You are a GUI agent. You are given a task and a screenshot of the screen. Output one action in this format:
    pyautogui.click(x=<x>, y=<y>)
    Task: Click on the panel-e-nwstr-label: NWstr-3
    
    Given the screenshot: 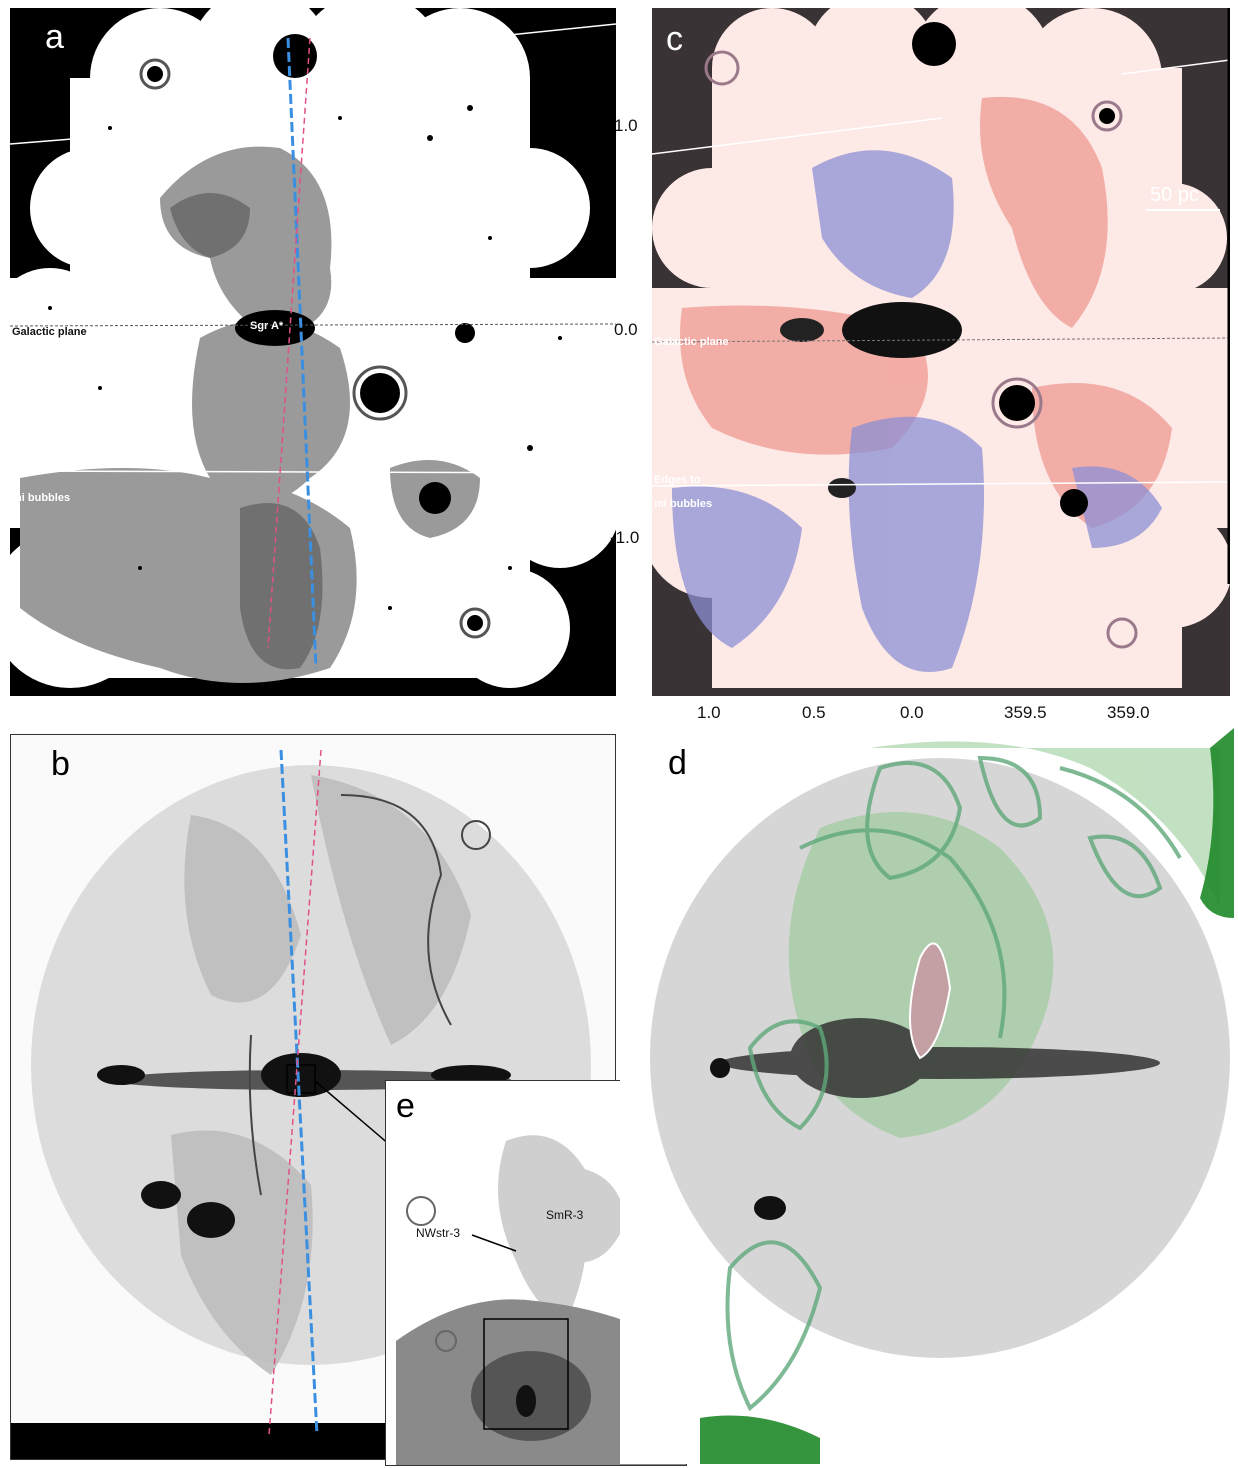 What is the action you would take?
    pyautogui.click(x=438, y=1233)
    